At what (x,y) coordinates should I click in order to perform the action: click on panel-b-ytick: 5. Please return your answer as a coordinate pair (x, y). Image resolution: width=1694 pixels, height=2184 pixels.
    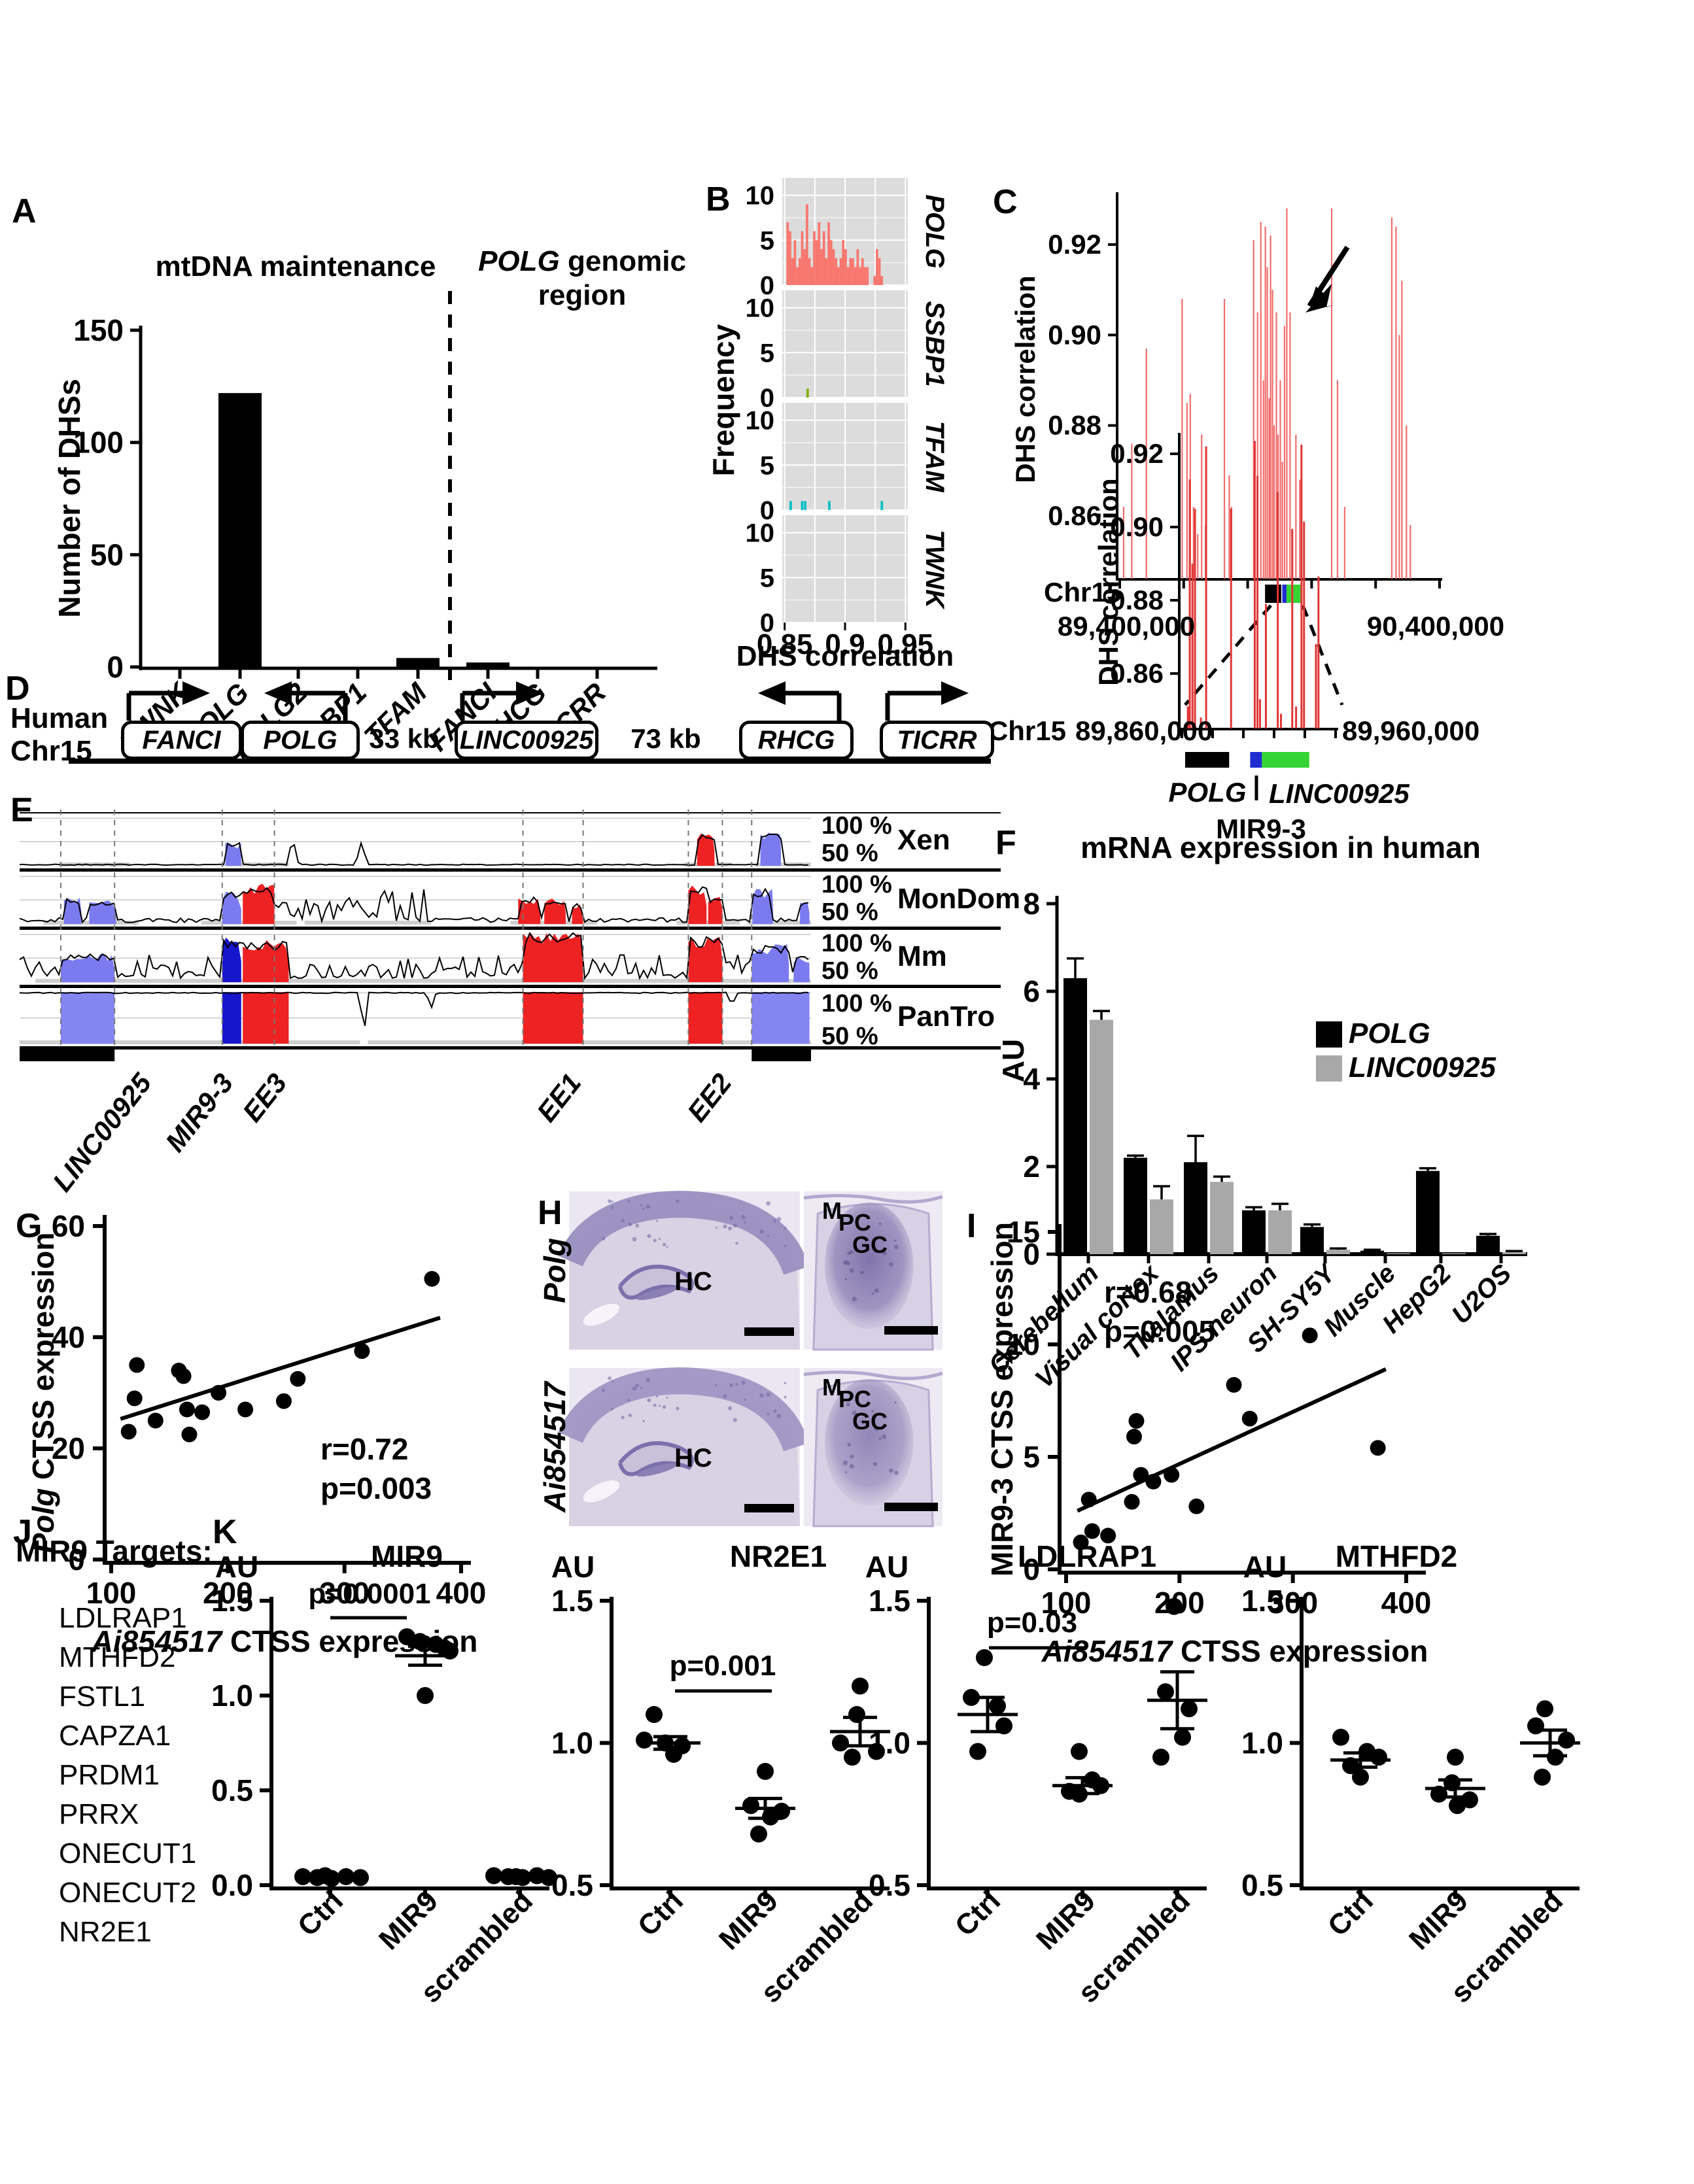
    Looking at the image, I should click on (767, 578).